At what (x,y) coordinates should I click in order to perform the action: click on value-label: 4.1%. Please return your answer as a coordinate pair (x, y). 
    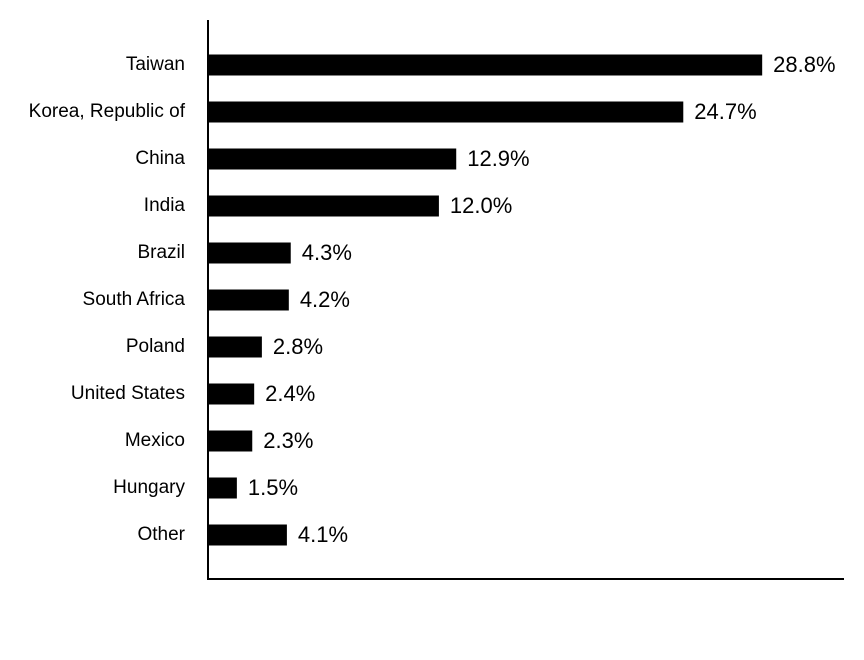
    Looking at the image, I should click on (323, 534).